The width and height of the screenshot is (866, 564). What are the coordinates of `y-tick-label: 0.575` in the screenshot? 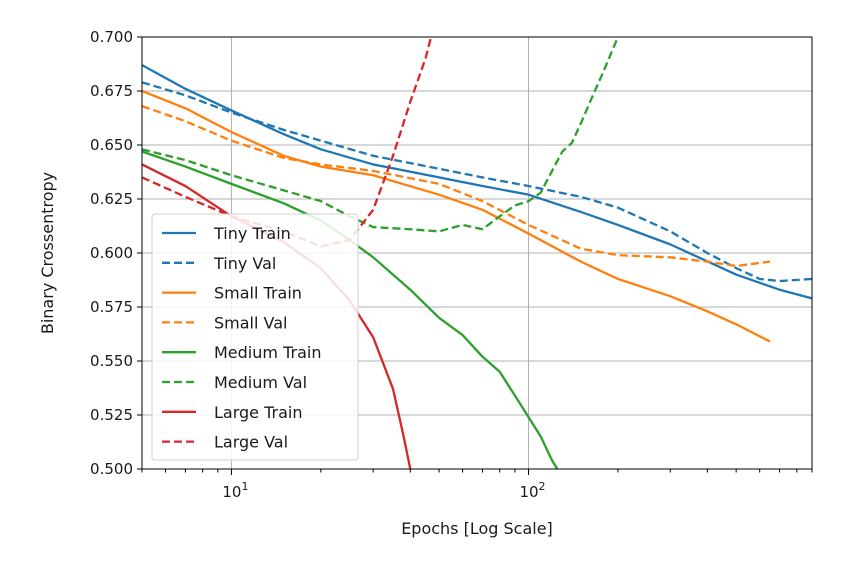 It's located at (111, 307).